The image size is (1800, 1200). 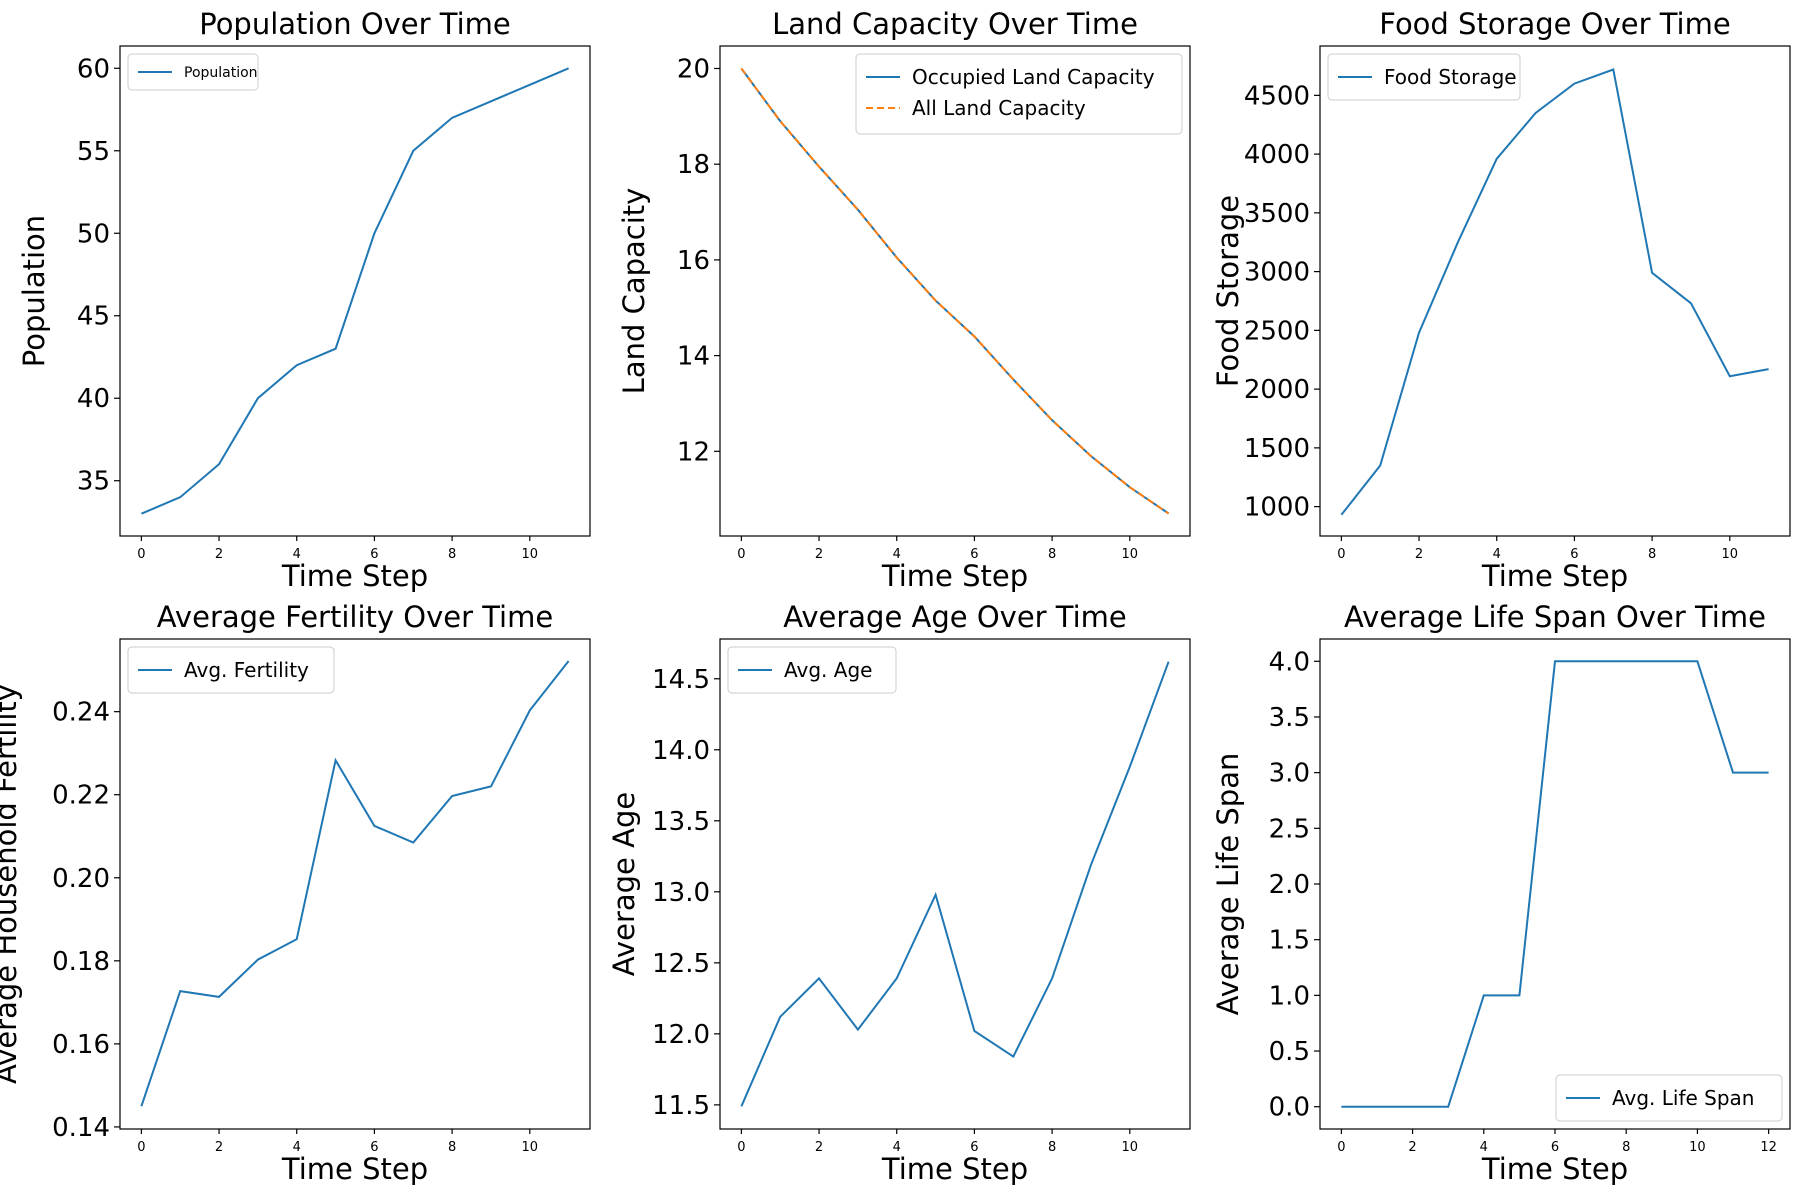 I want to click on y-axis-label: Average Life Span, so click(x=1228, y=884).